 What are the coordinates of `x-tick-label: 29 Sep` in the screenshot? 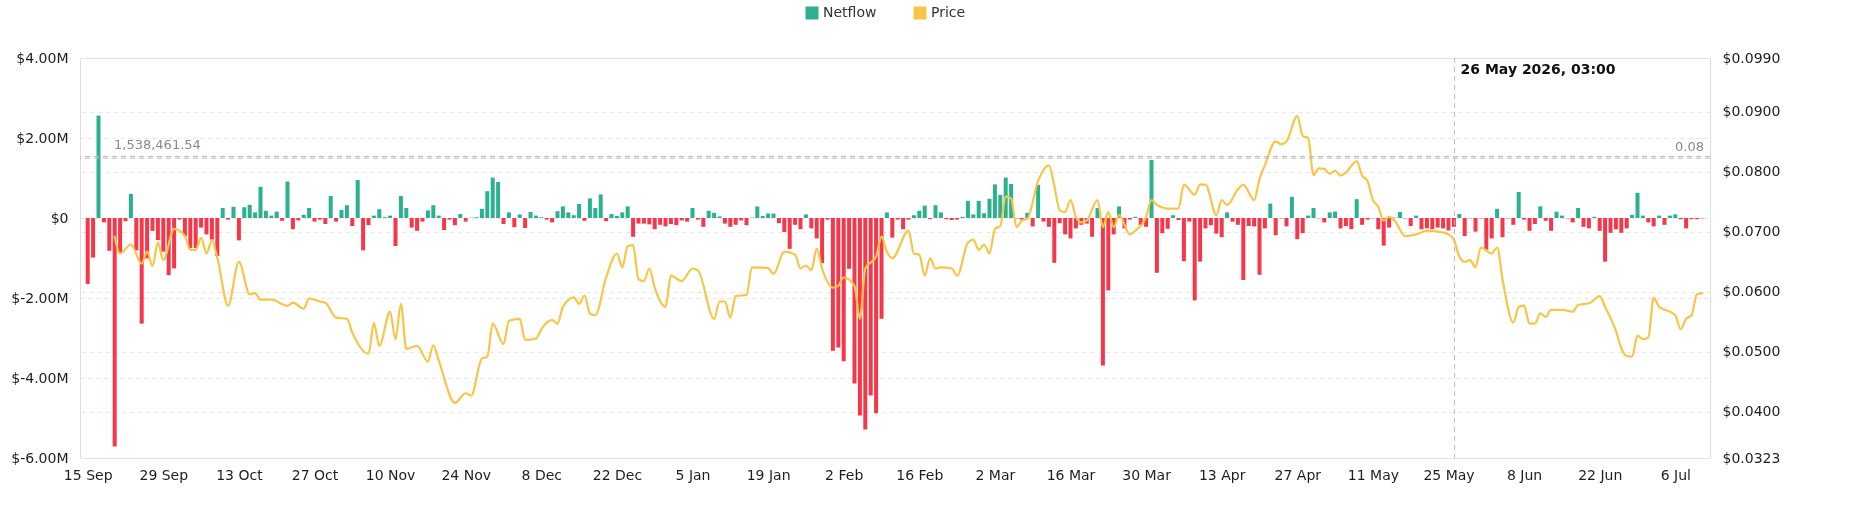 It's located at (164, 474).